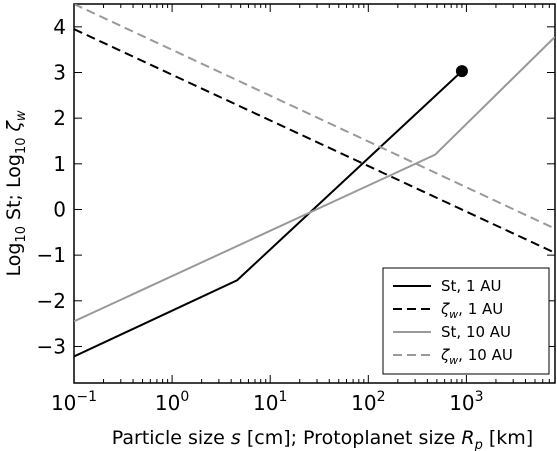 The image size is (557, 451). What do you see at coordinates (59, 118) in the screenshot?
I see `y-tick-label: 2` at bounding box center [59, 118].